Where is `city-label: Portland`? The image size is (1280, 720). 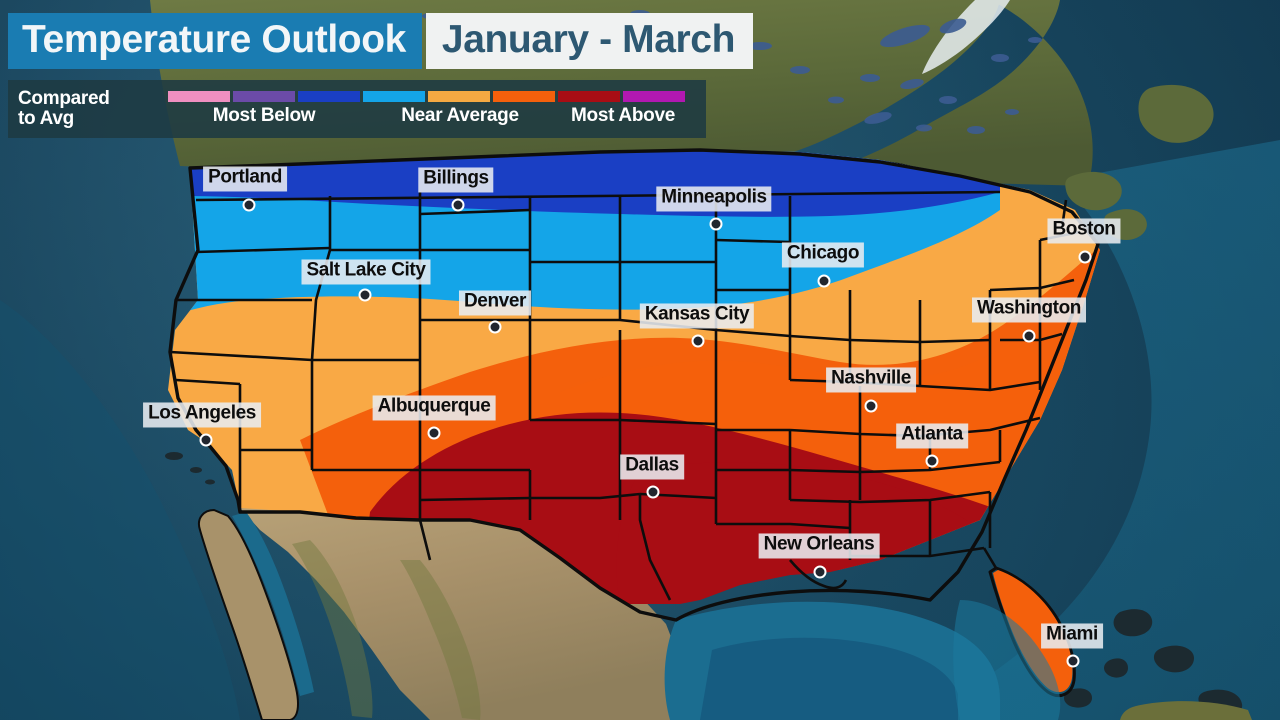
city-label: Portland is located at coordinates (245, 178).